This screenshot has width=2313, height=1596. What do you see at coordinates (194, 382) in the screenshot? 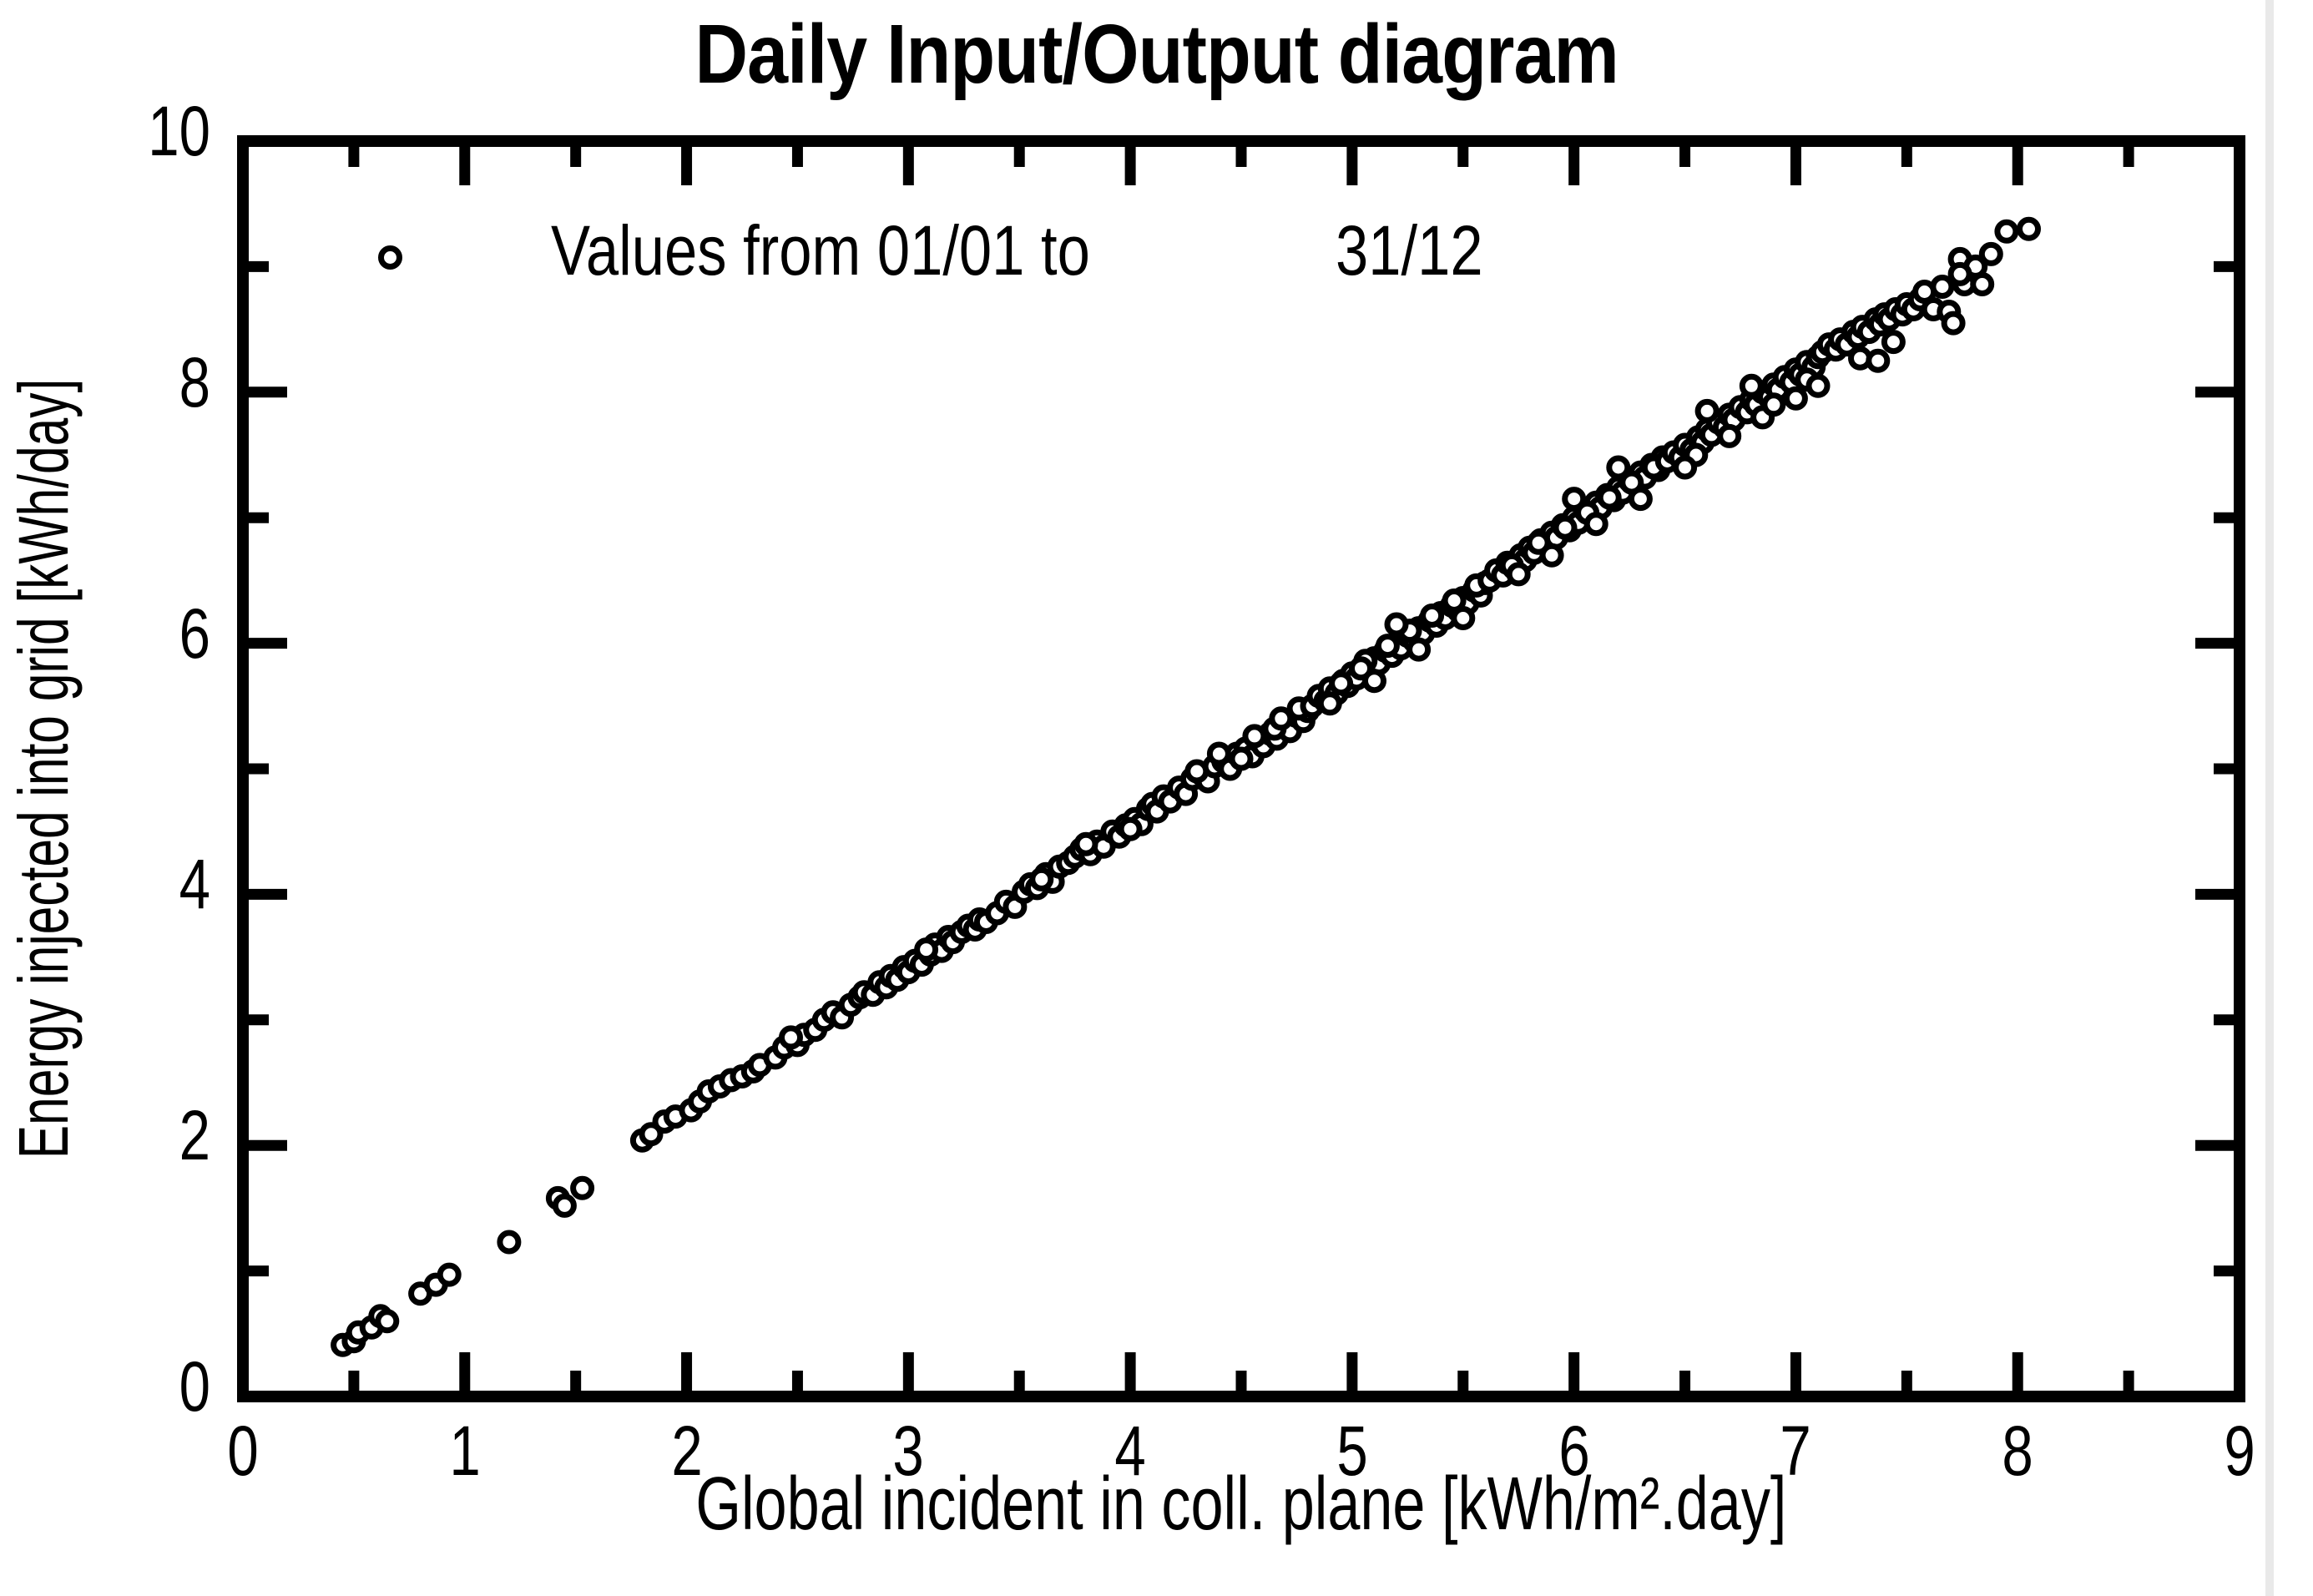
I see `y-tick-label: 8` at bounding box center [194, 382].